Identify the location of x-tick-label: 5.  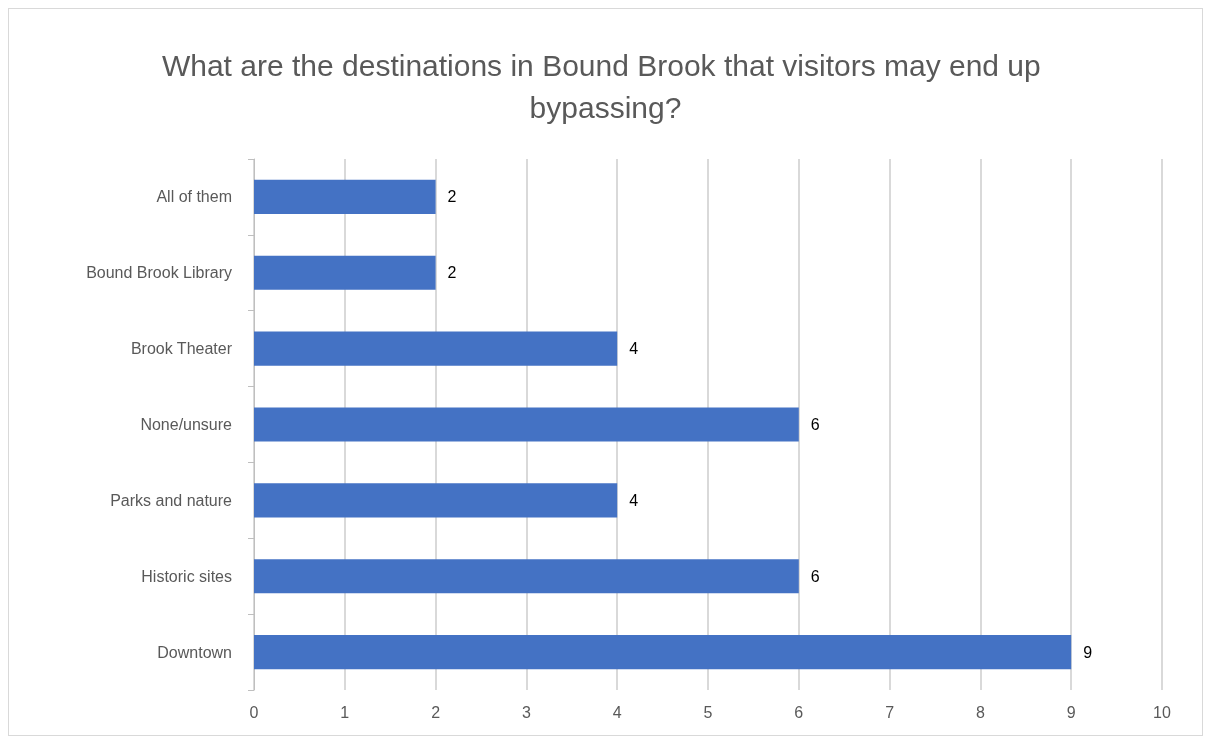
(708, 712).